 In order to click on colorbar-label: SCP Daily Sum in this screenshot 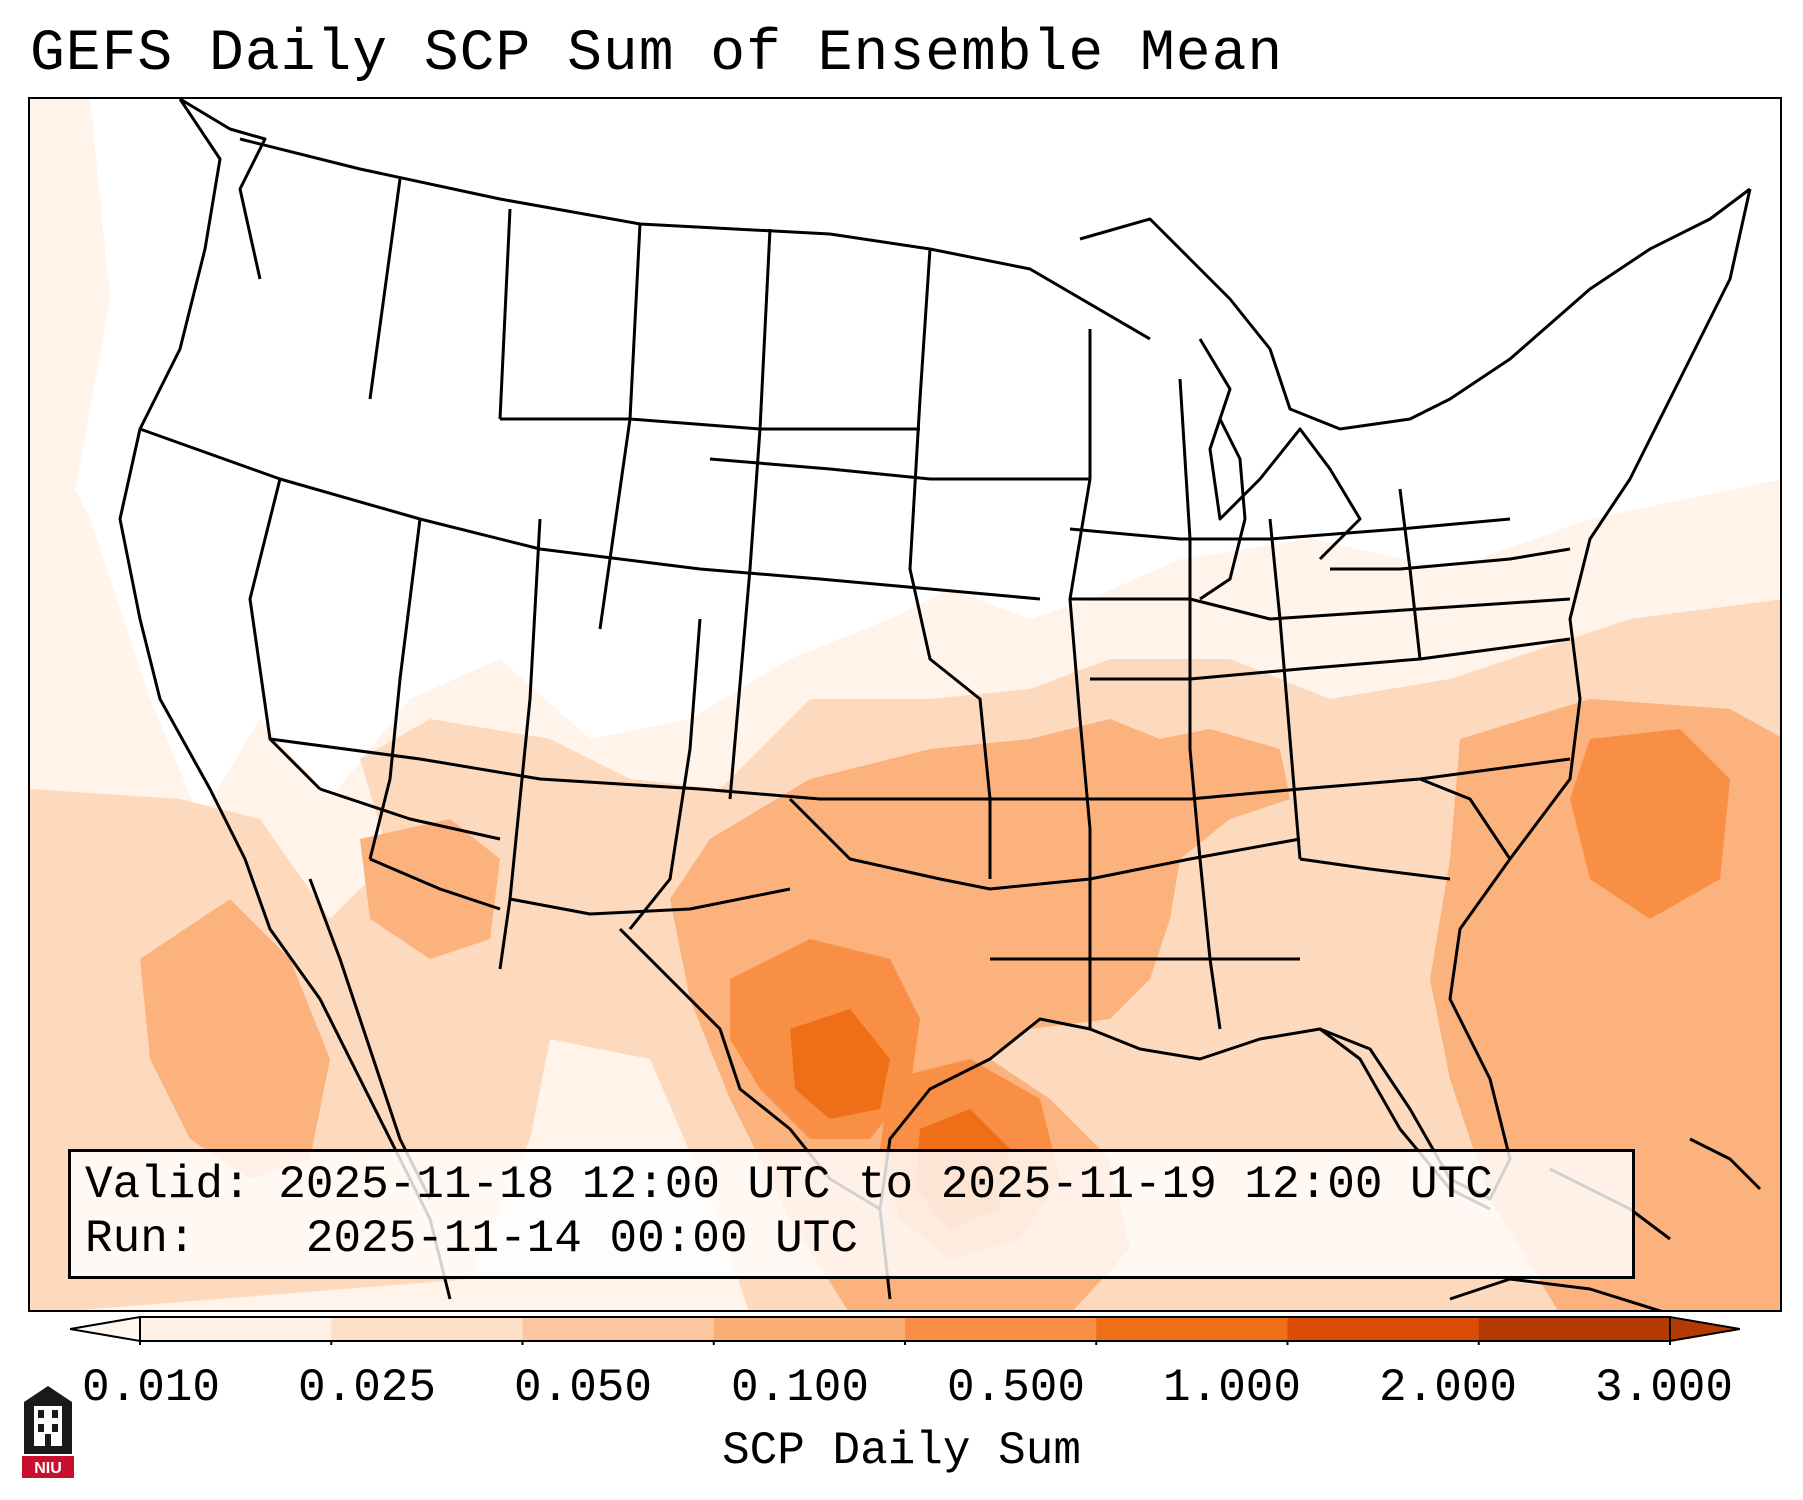, I will do `click(901, 1451)`.